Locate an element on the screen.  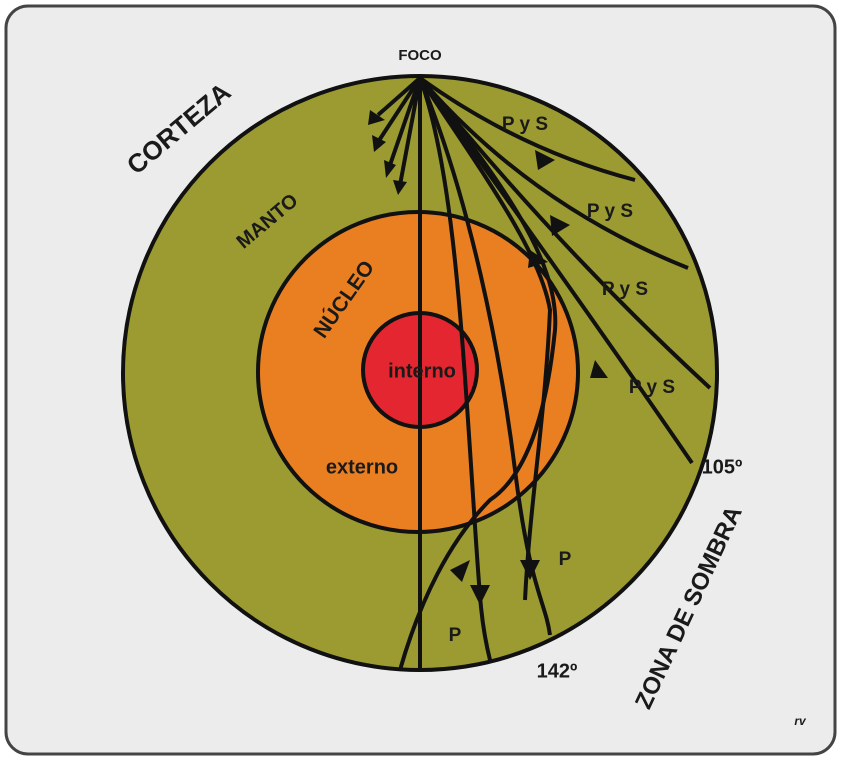
angle-label: 105º is located at coordinates (722, 467).